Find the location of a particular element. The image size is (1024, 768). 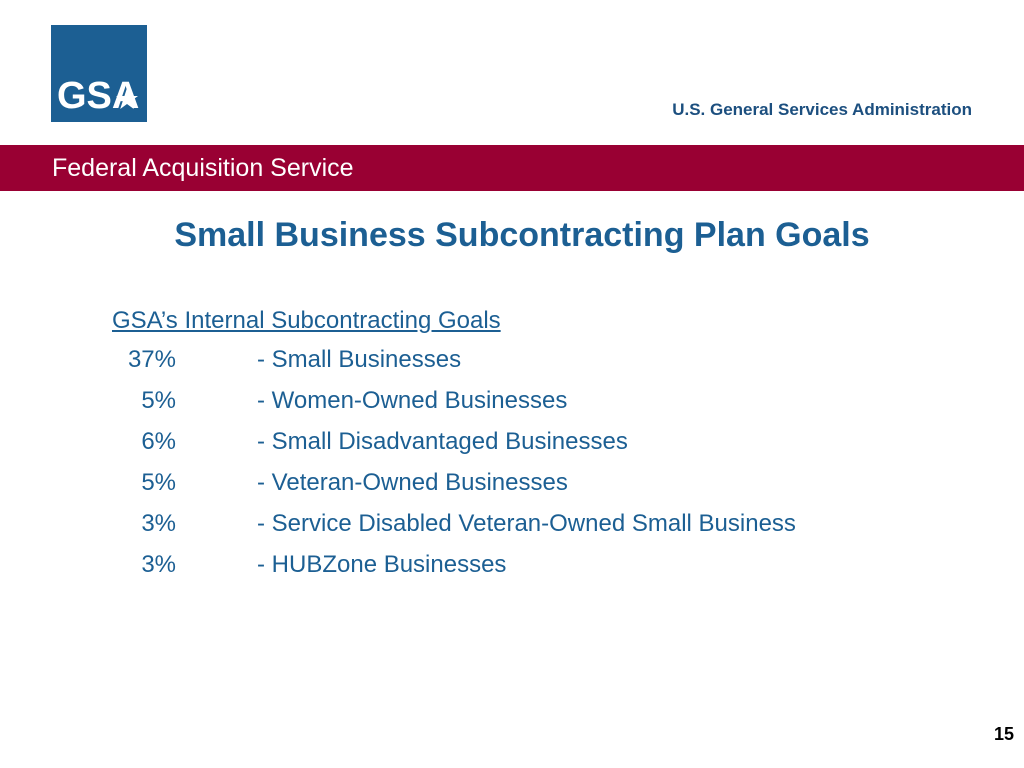

goal-row: 6% - Small Disadvantaged Businesses is located at coordinates (522, 448).